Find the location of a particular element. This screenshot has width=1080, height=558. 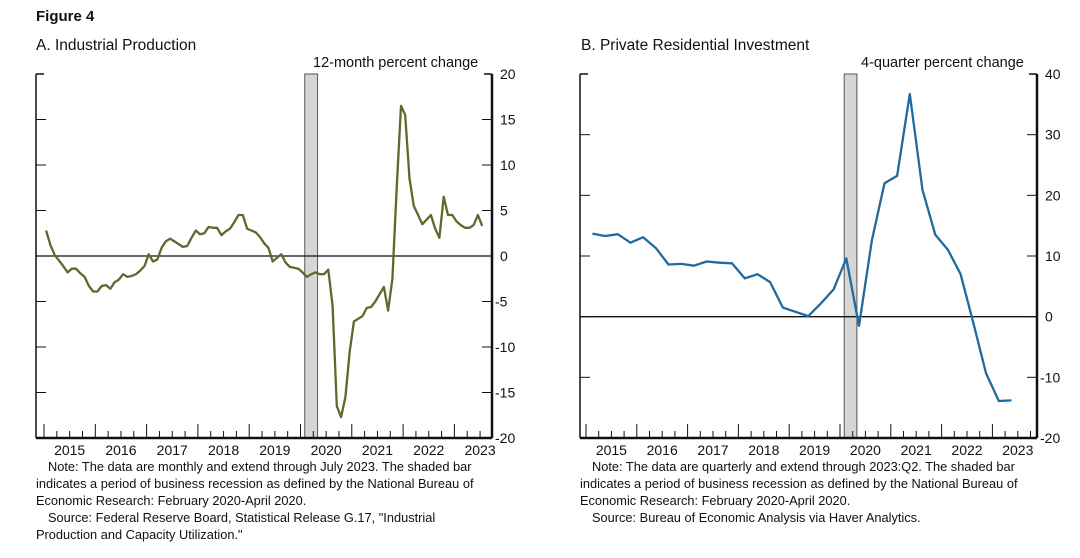

panel-a-xtick-label: 2020 is located at coordinates (326, 450).